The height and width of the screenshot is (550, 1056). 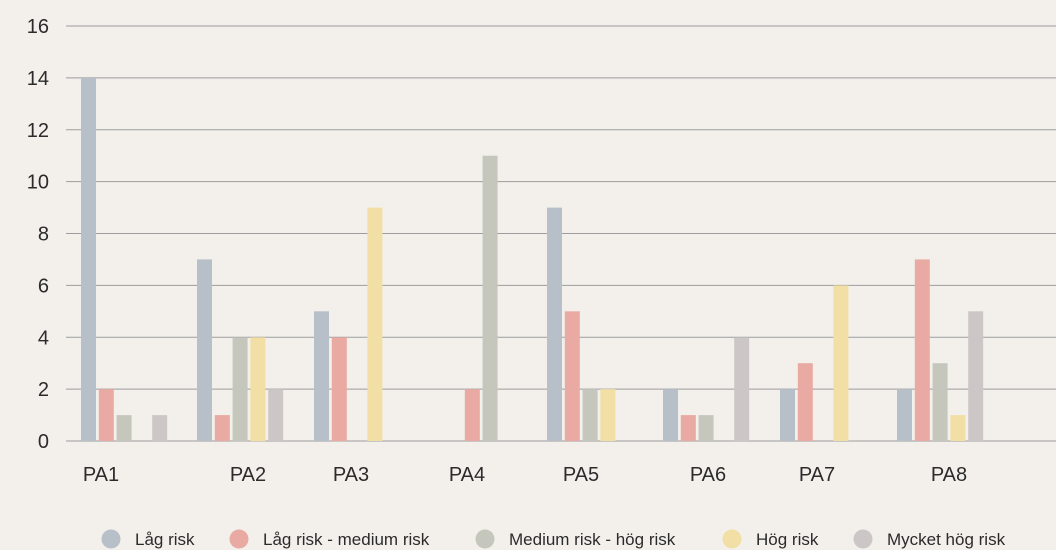 I want to click on x-tick-label-pa7: PA7, so click(x=817, y=475).